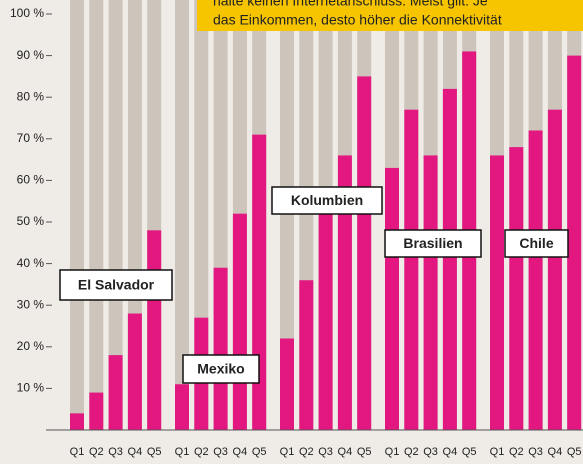 The width and height of the screenshot is (583, 464). I want to click on y-tick-label: 90 %, so click(31, 55).